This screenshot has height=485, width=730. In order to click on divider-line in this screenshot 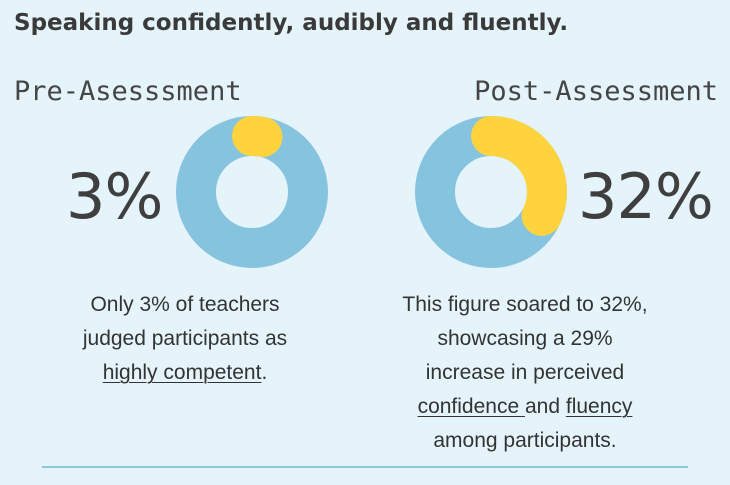, I will do `click(365, 467)`.